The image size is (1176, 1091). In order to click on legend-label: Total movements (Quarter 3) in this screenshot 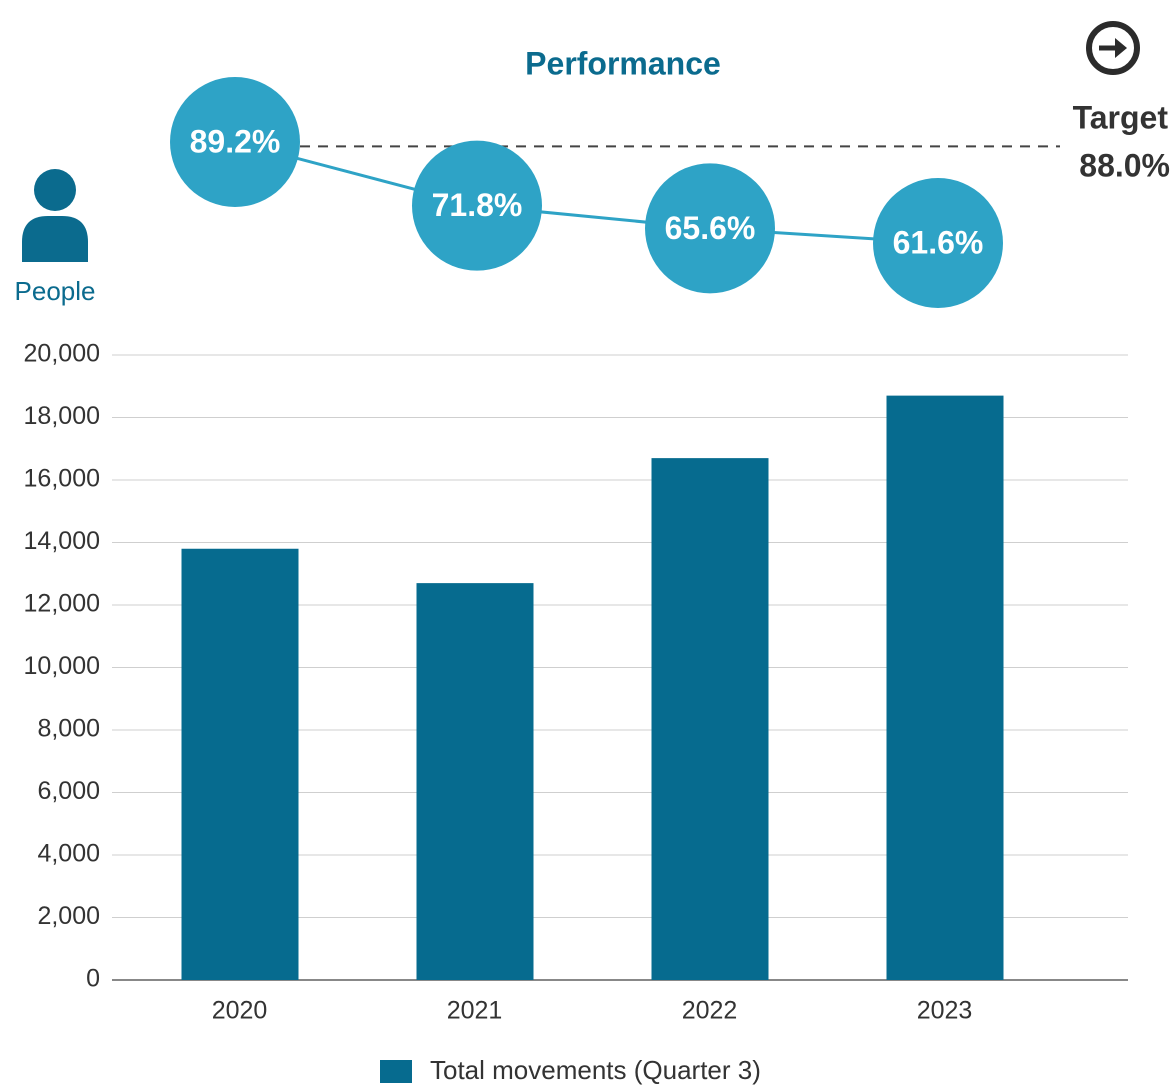, I will do `click(595, 1070)`.